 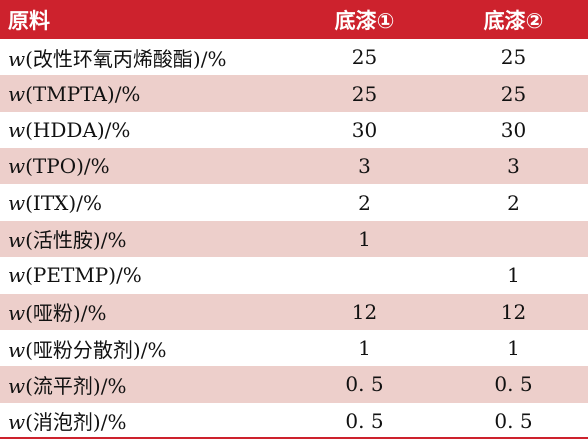 I want to click on primer-2-value, so click(x=513, y=239).